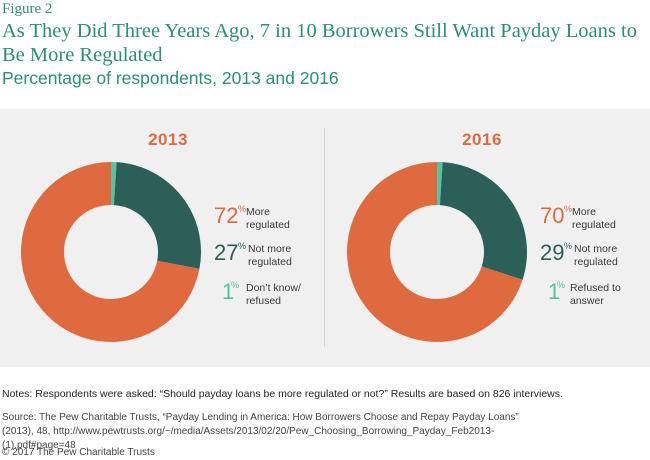 This screenshot has width=650, height=460. I want to click on legend-2016-refused-label: Refused to answer, so click(595, 294).